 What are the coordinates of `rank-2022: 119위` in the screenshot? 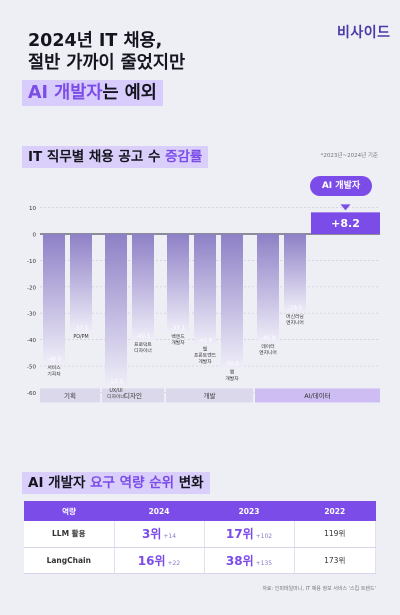 It's located at (335, 534).